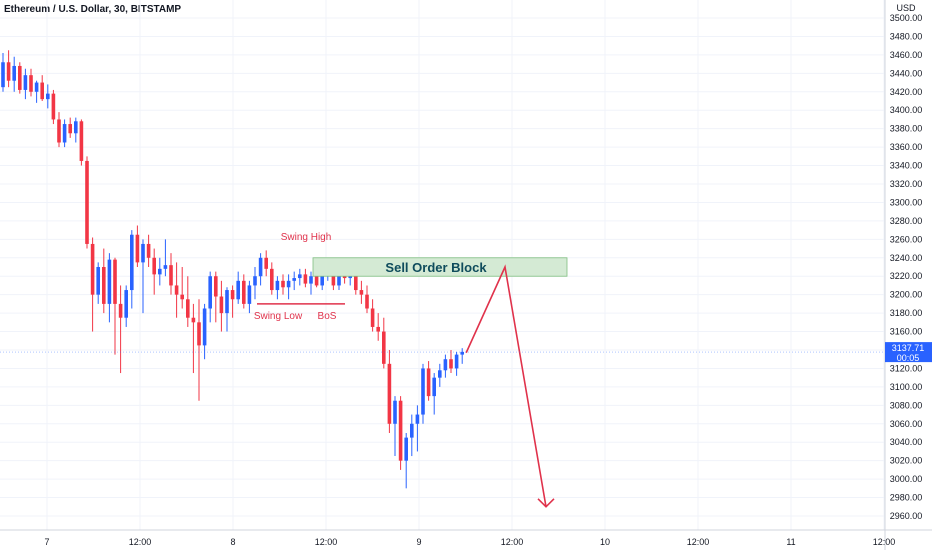  I want to click on last-price-box, so click(908, 352).